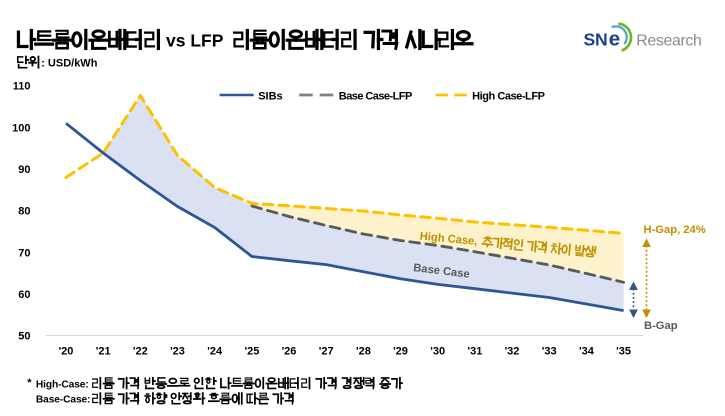 Image resolution: width=725 pixels, height=416 pixels. I want to click on svg-text: 100, so click(21, 128).